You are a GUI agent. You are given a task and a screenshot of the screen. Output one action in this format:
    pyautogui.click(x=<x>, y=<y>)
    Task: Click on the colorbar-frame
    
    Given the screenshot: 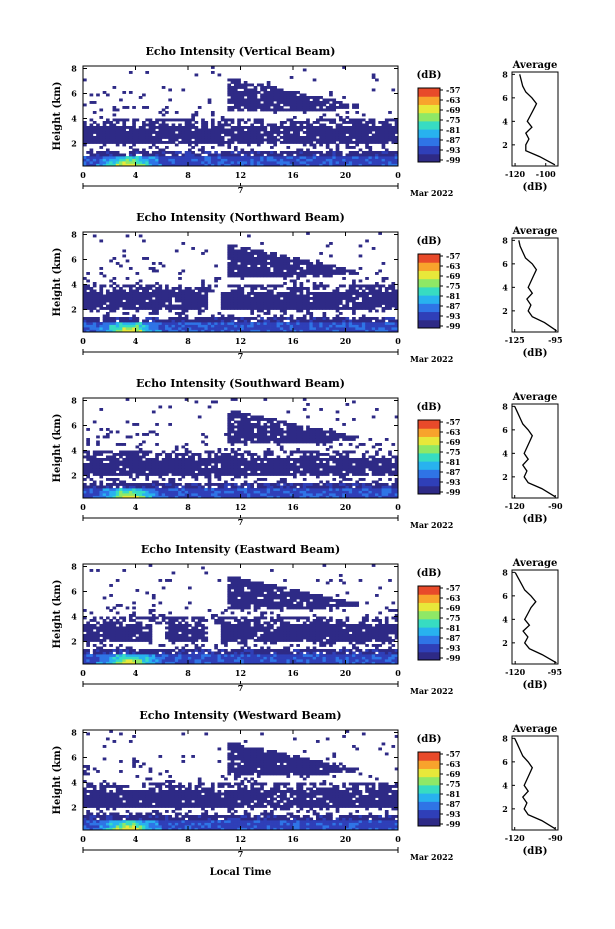 What is the action you would take?
    pyautogui.click(x=429, y=291)
    